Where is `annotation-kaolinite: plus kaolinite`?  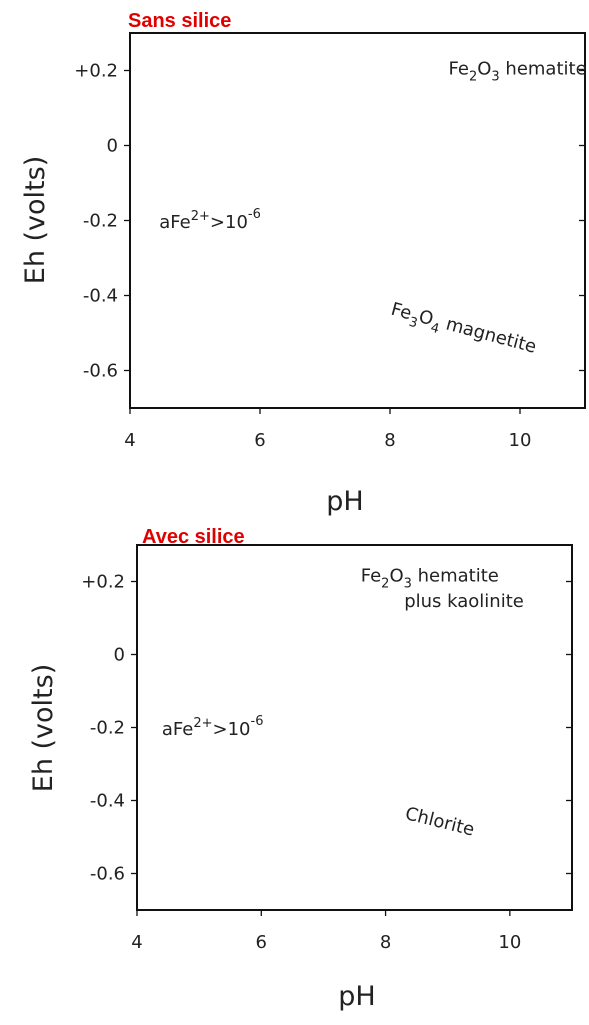 annotation-kaolinite: plus kaolinite is located at coordinates (464, 601).